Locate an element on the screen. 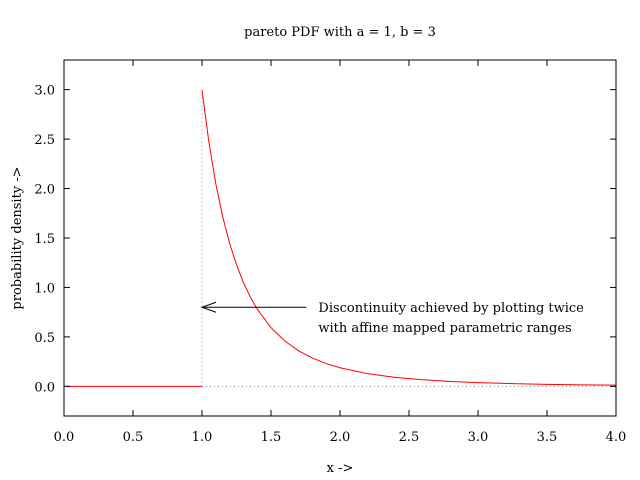  y-tick-label: 3.0 is located at coordinates (44, 91).